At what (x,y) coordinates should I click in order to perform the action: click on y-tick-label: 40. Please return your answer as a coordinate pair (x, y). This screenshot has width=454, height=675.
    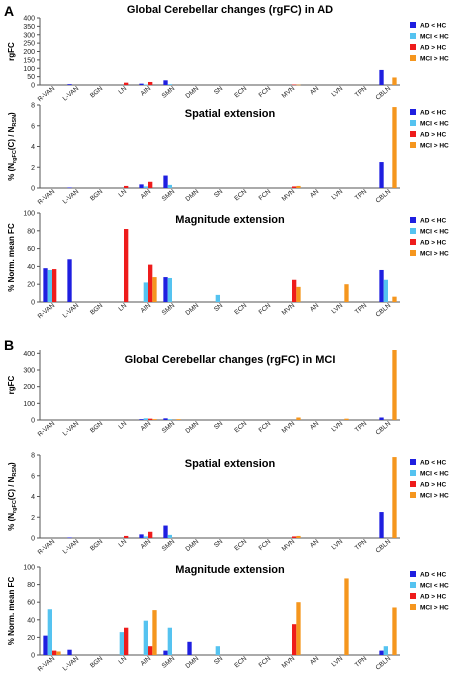
    Looking at the image, I should click on (31, 267).